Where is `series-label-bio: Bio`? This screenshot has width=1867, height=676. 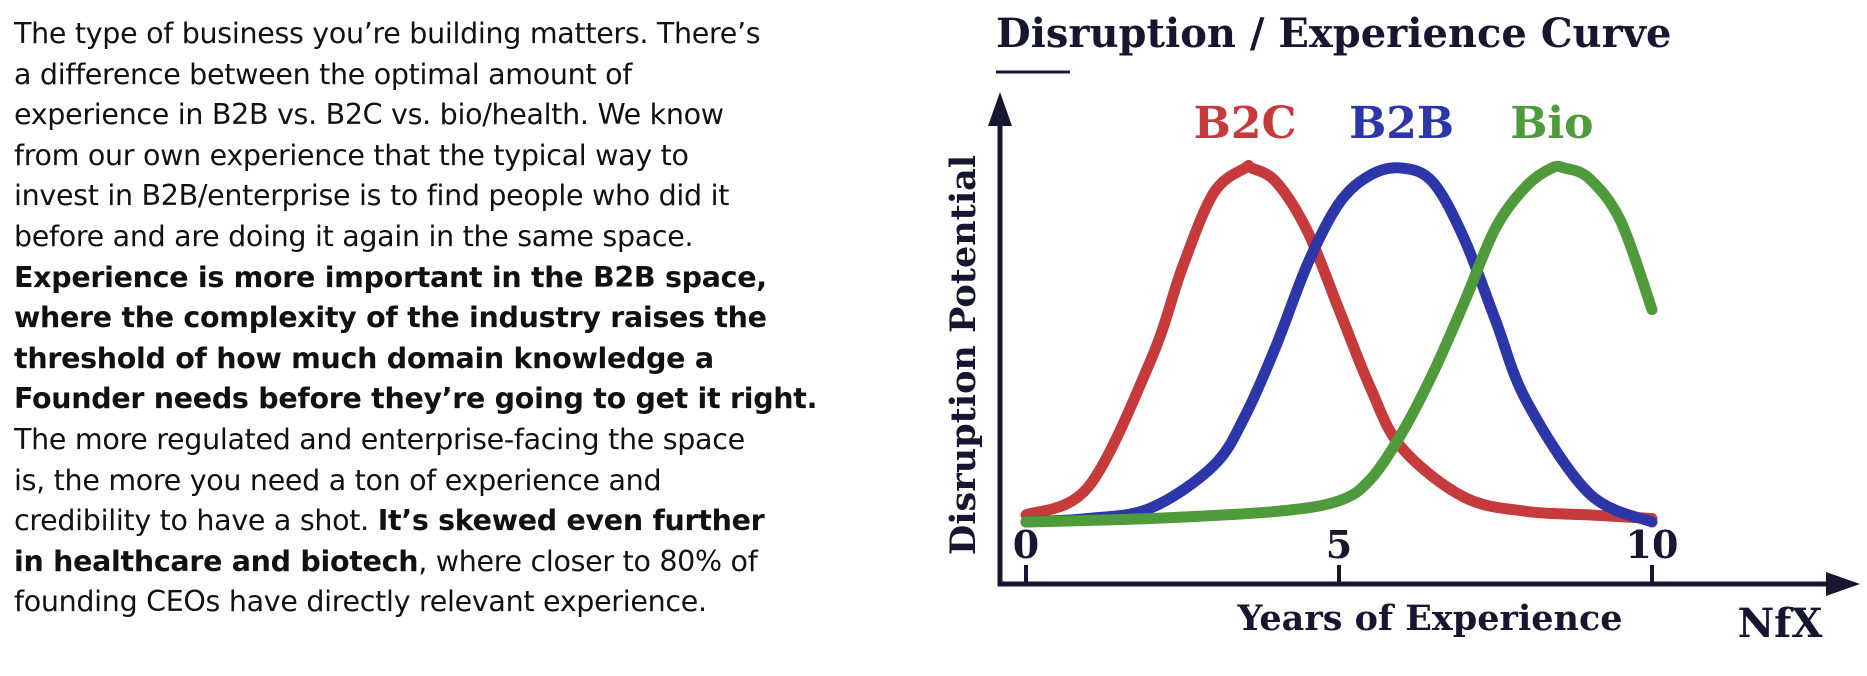
series-label-bio: Bio is located at coordinates (1551, 123).